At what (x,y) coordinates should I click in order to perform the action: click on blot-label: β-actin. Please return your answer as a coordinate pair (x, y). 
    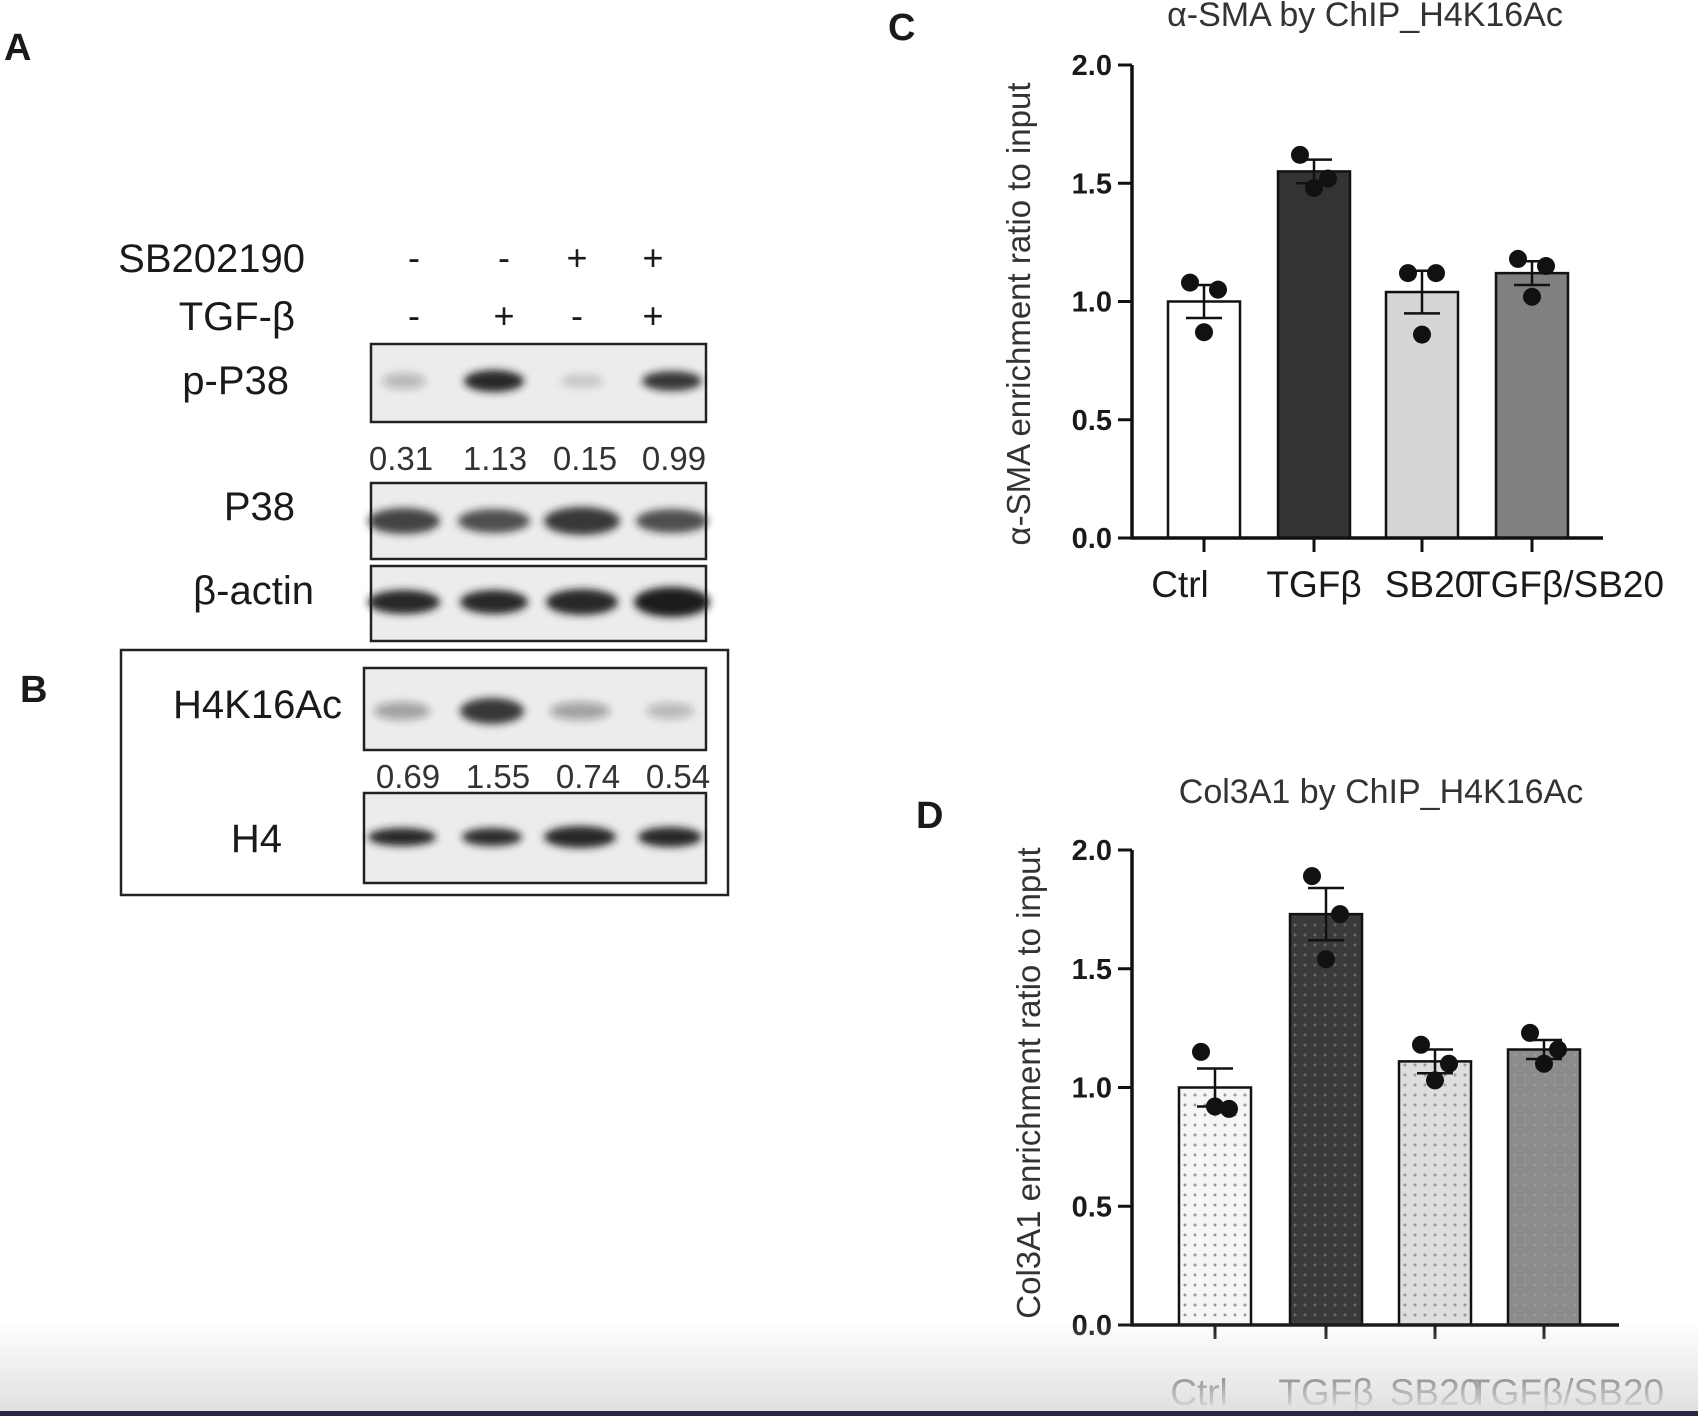
    Looking at the image, I should click on (253, 591).